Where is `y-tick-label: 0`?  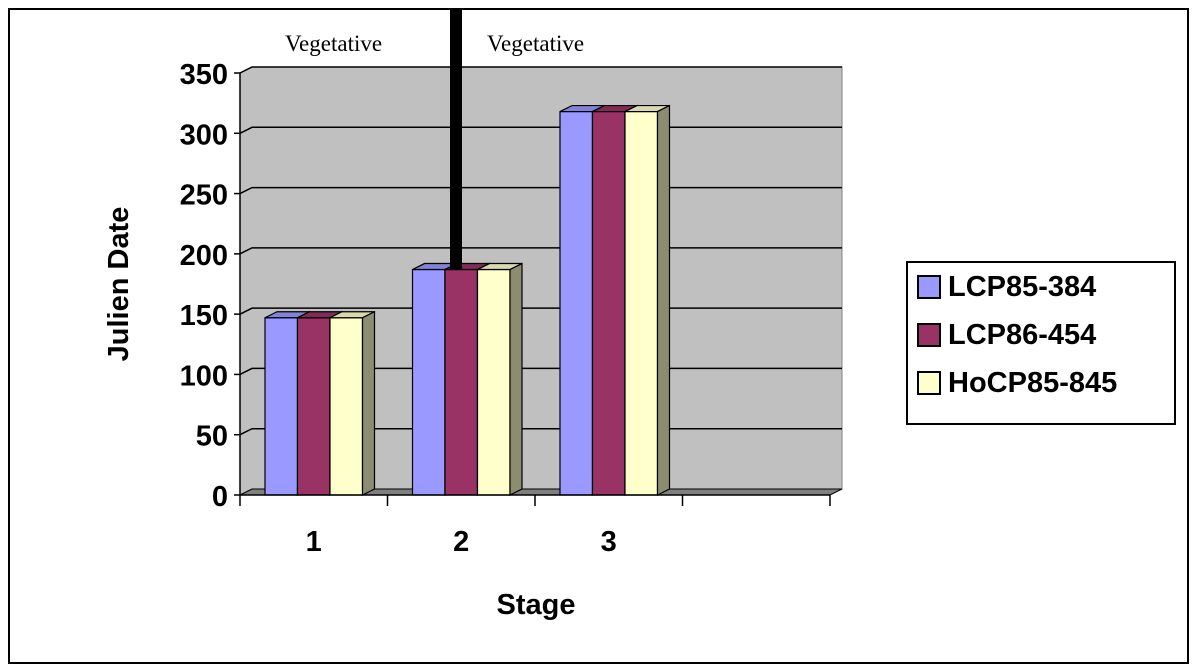 y-tick-label: 0 is located at coordinates (220, 497).